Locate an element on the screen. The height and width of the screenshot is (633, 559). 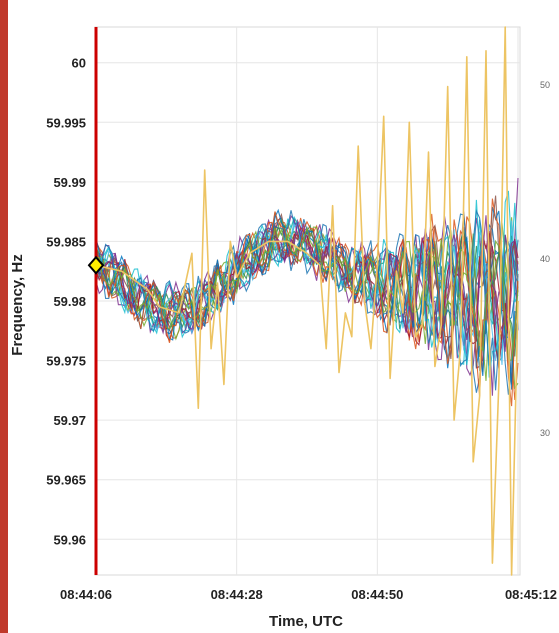
y-tick-label: 59.99 is located at coordinates (69, 182).